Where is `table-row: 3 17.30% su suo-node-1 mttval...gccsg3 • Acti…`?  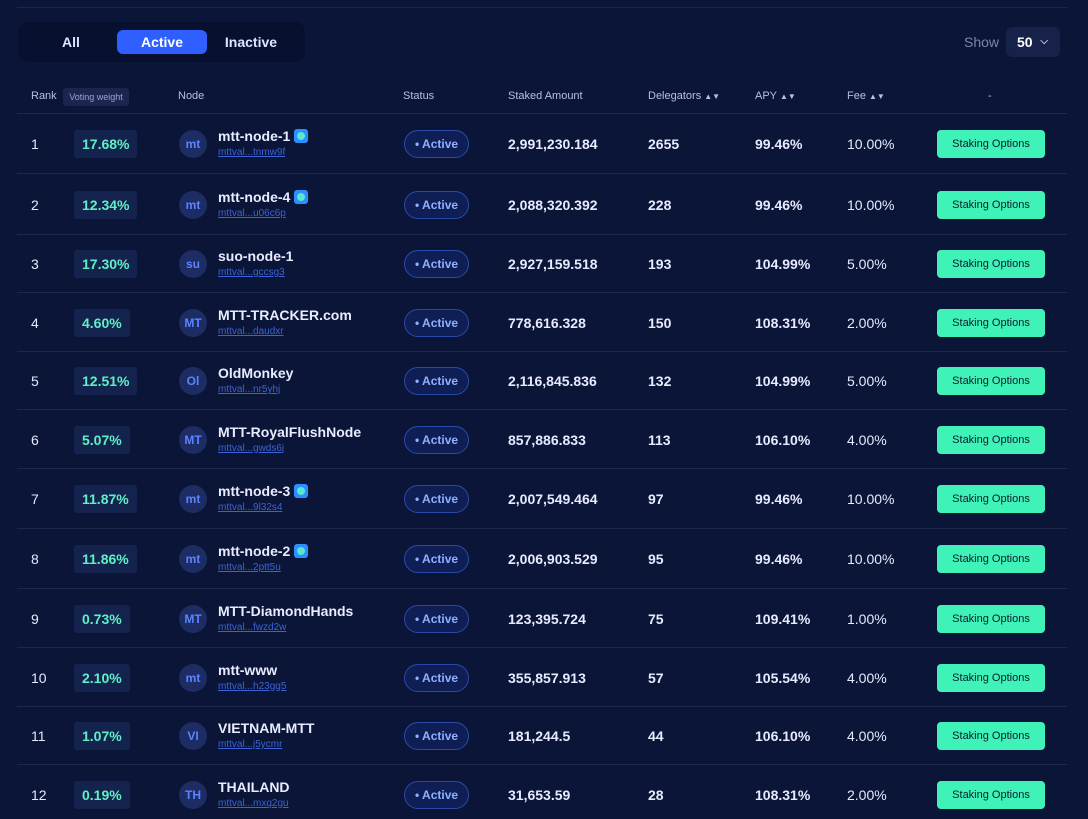
table-row: 3 17.30% su suo-node-1 mttval...gccsg3 • Acti… is located at coordinates (542, 264).